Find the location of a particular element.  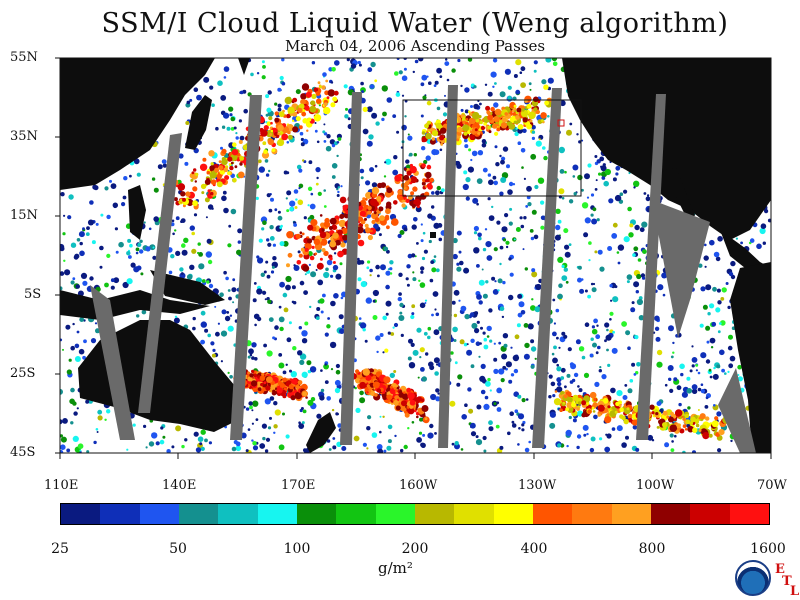

new-guinea-land is located at coordinates (187, 287).